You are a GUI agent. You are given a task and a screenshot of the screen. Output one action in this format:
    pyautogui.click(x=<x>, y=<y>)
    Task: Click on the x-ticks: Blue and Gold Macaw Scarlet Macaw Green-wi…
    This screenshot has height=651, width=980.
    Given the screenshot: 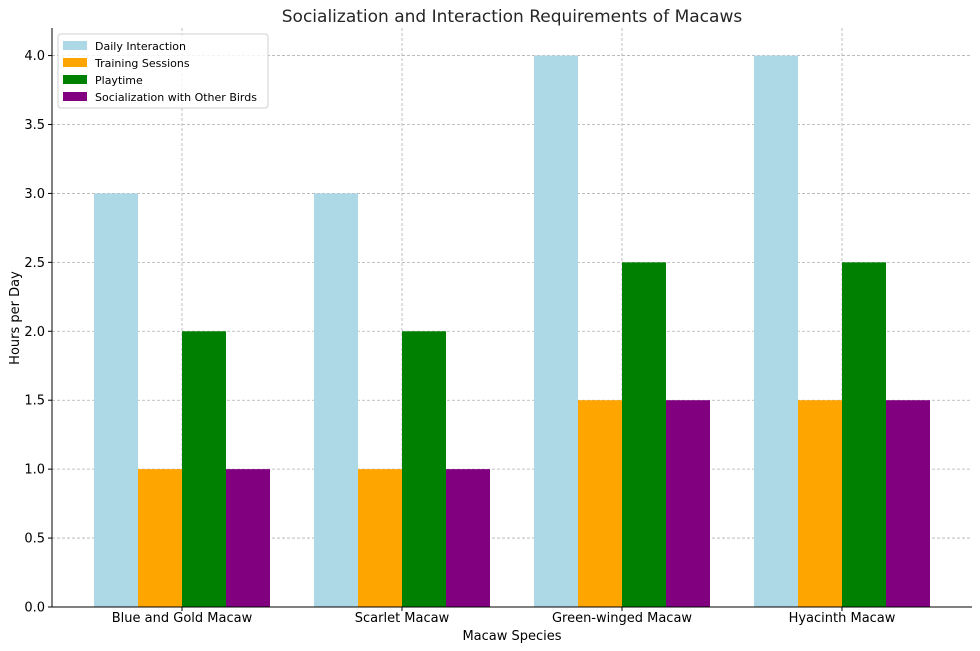 What is the action you would take?
    pyautogui.click(x=504, y=616)
    